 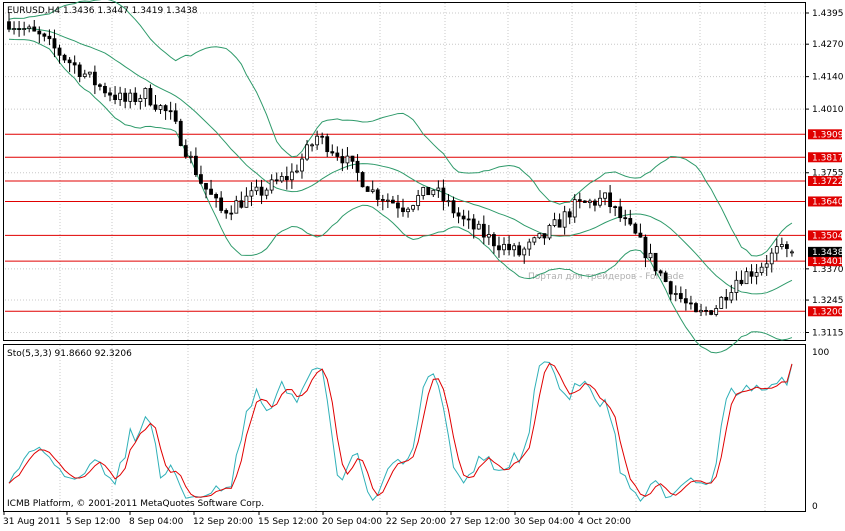 I want to click on price-tick-label: 1.4270, so click(x=828, y=45).